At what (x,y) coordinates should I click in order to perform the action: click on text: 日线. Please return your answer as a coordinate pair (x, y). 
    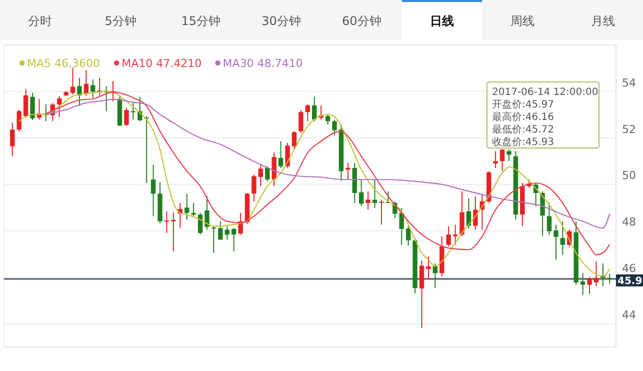
    Looking at the image, I should click on (442, 21).